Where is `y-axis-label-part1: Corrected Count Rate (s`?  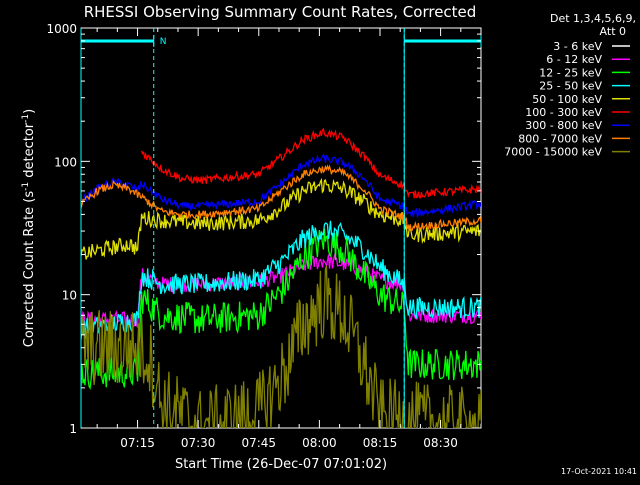
y-axis-label-part1: Corrected Count Rate (s is located at coordinates (29, 269).